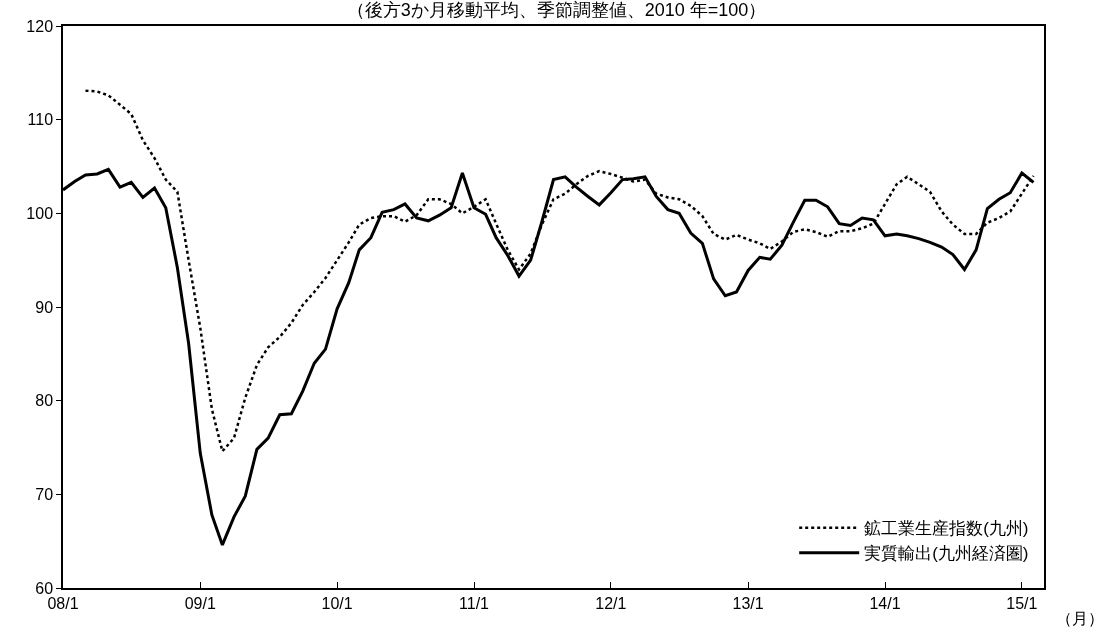  Describe the element at coordinates (200, 603) in the screenshot. I see `x-tick-label: 09/1` at that location.